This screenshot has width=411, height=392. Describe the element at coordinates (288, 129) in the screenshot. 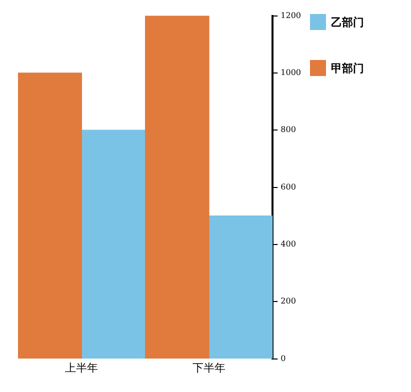

I see `y-tick-label: 800` at that location.